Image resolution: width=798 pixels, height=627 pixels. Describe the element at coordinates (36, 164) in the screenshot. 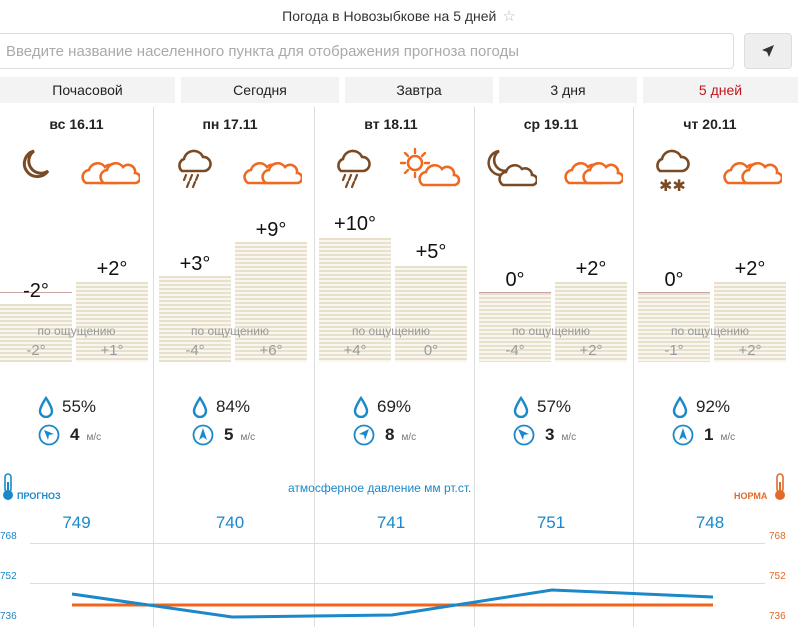

I see `moon-icon` at that location.